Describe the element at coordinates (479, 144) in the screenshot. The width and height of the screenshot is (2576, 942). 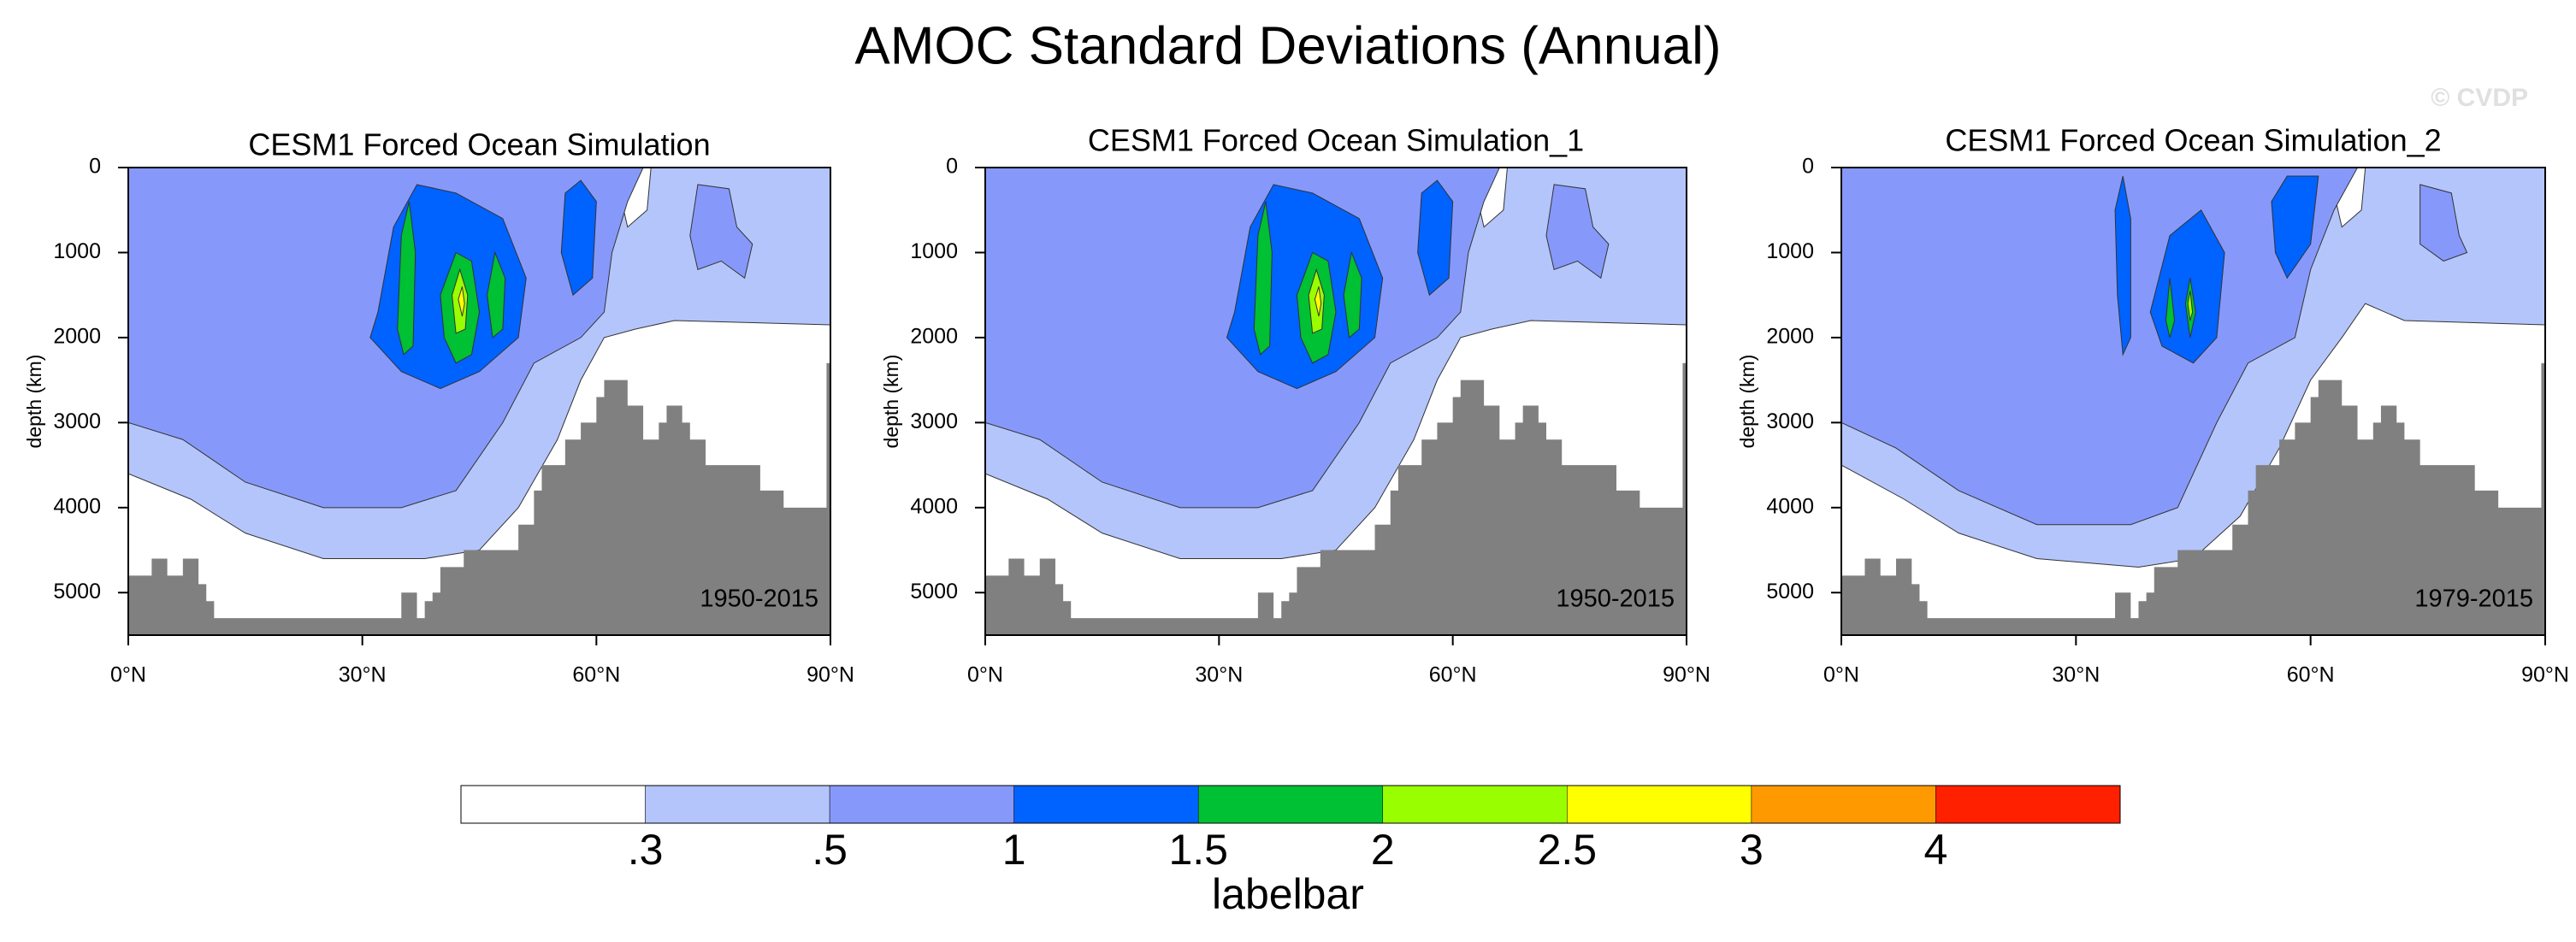
I see `panel-title: CESM1 Forced Ocean Simulation` at that location.